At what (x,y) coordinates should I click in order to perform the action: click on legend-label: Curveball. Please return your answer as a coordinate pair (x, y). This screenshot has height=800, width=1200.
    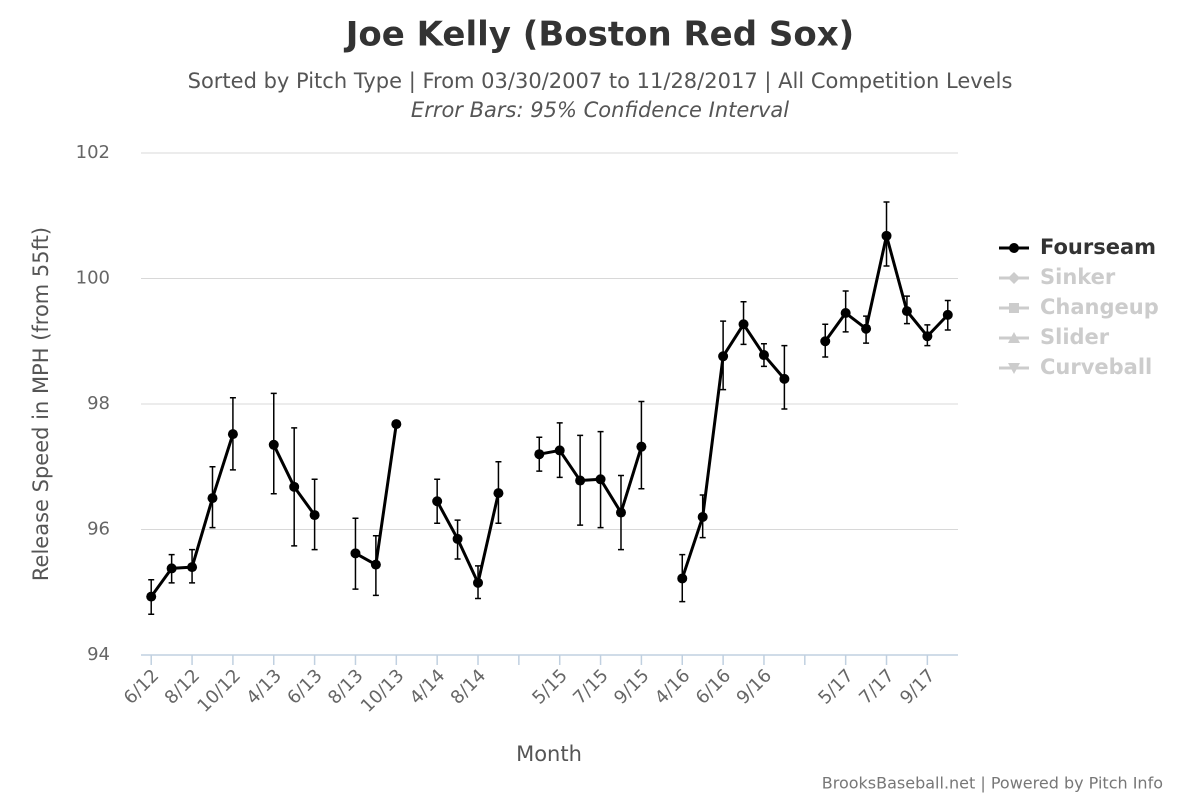
    Looking at the image, I should click on (1096, 367).